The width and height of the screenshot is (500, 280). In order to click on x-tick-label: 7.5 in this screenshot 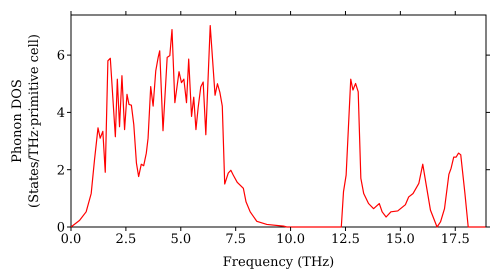, I will do `click(235, 239)`.